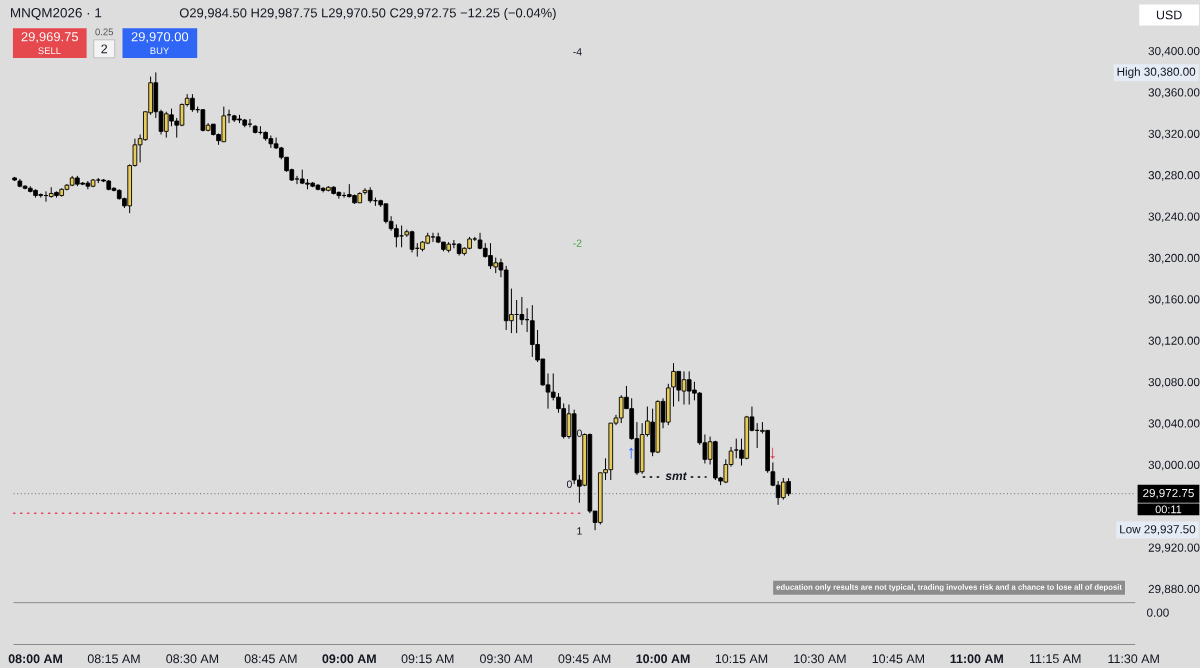 The height and width of the screenshot is (668, 1200). I want to click on y-tick-label: 29,920.00, so click(1174, 548).